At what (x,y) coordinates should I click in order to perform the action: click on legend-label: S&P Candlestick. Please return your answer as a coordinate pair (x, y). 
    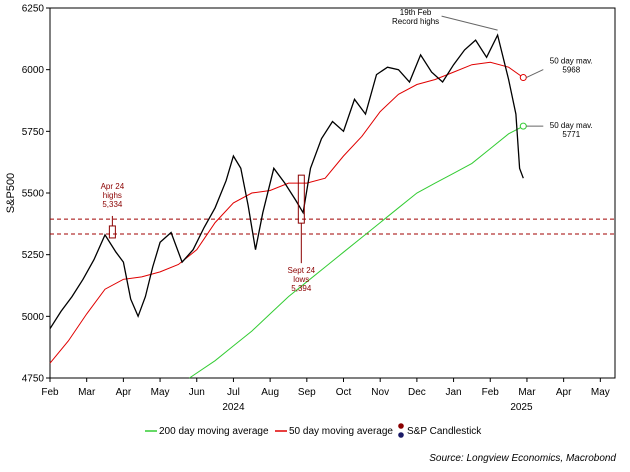
    Looking at the image, I should click on (444, 431).